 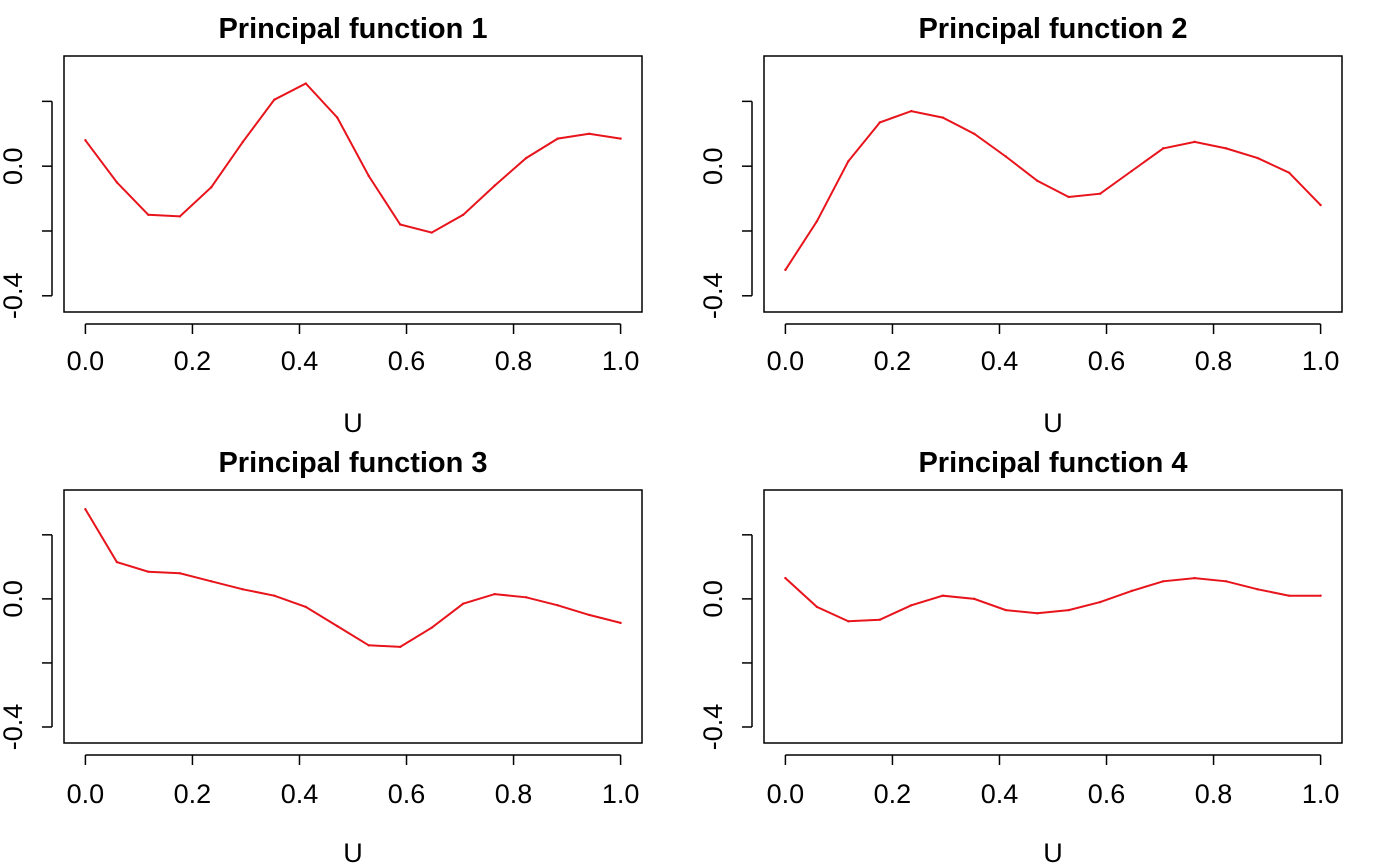 I want to click on chart-title: Principal function 4, so click(x=1052, y=463).